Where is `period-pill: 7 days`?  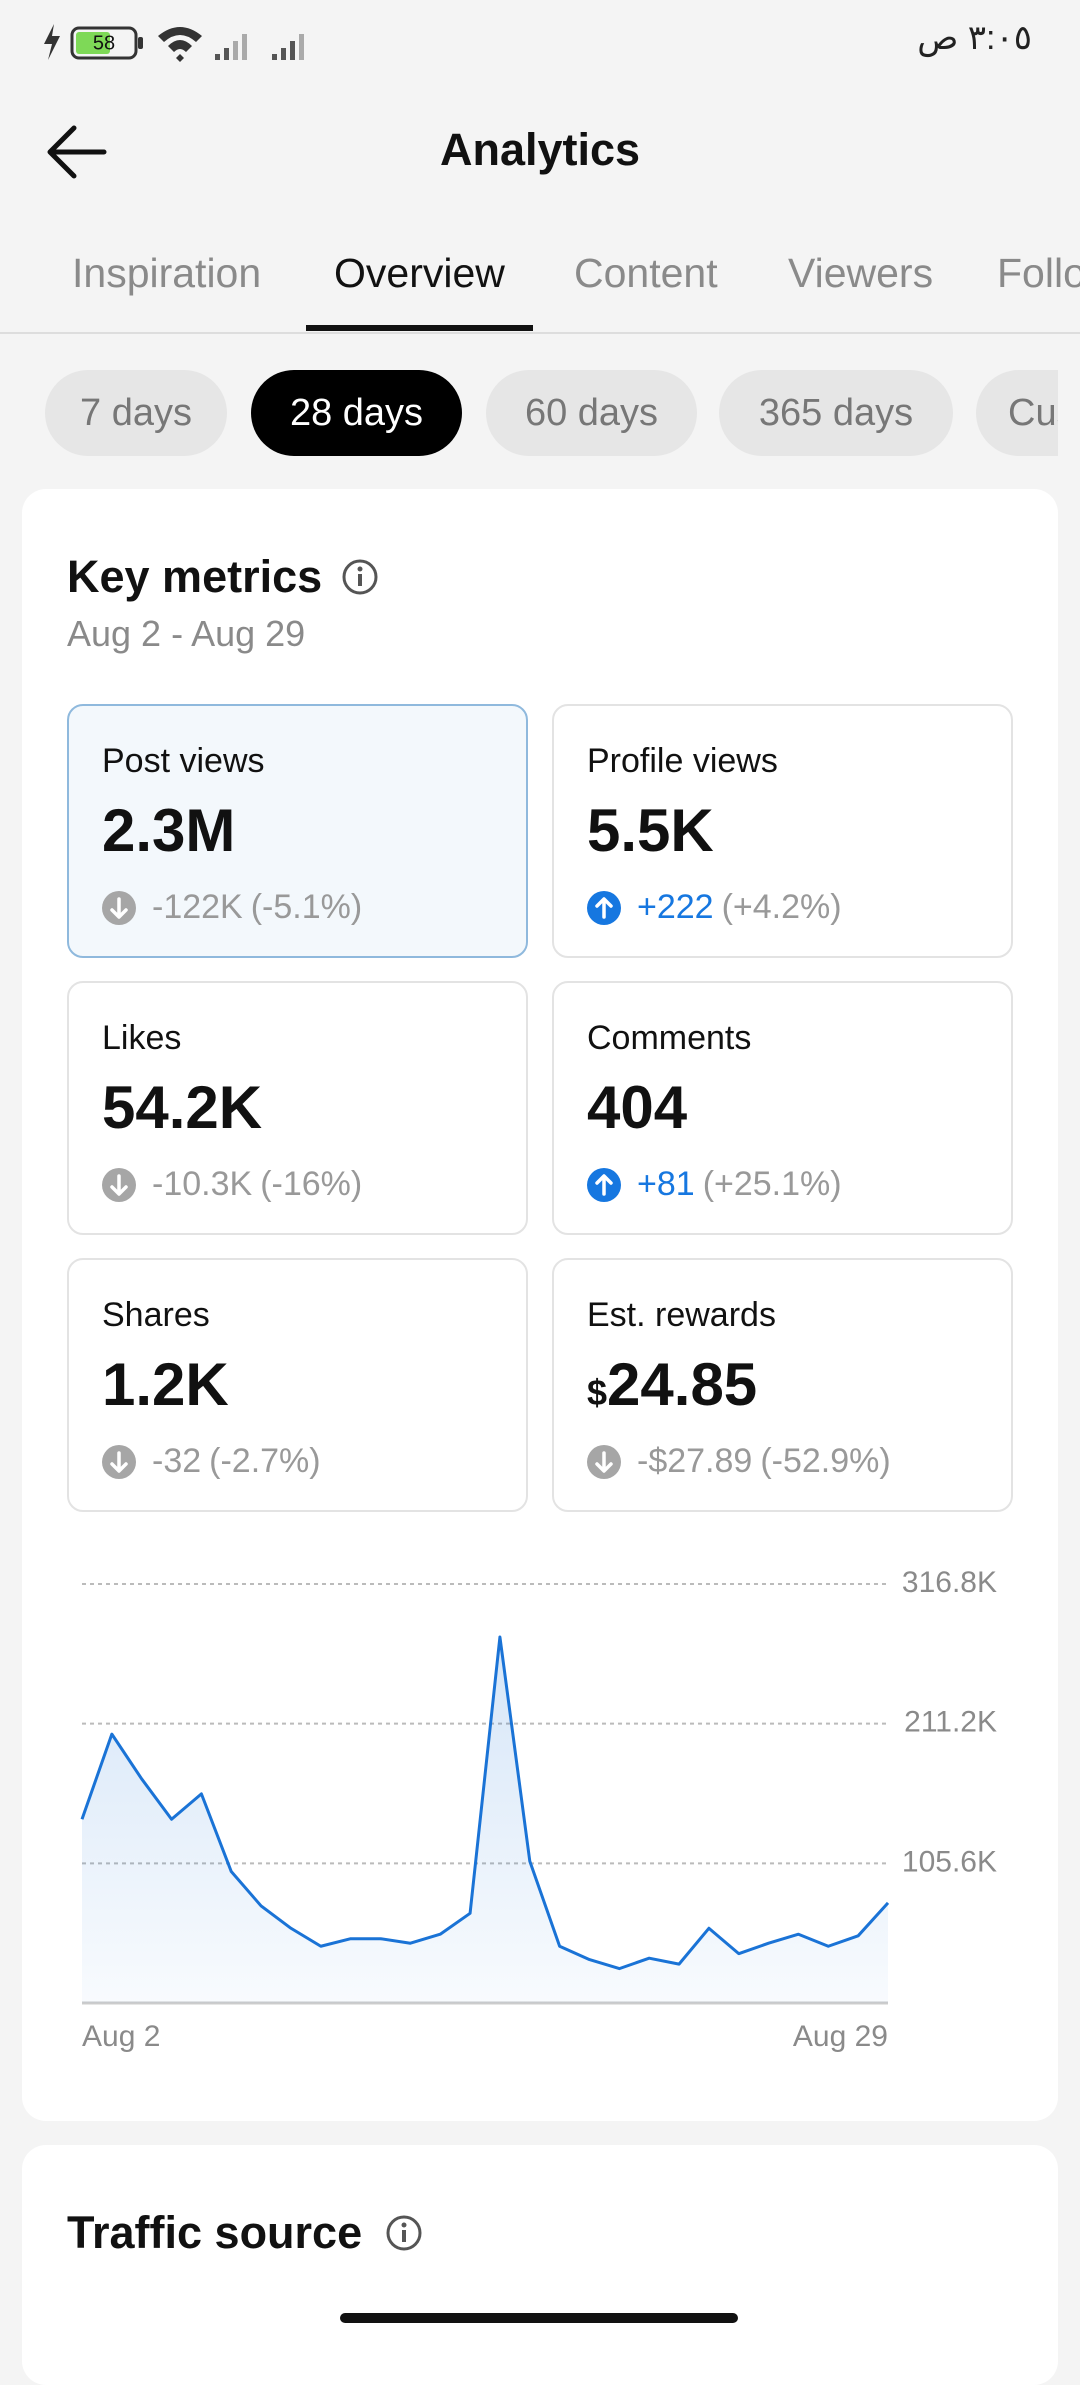 period-pill: 7 days is located at coordinates (136, 413).